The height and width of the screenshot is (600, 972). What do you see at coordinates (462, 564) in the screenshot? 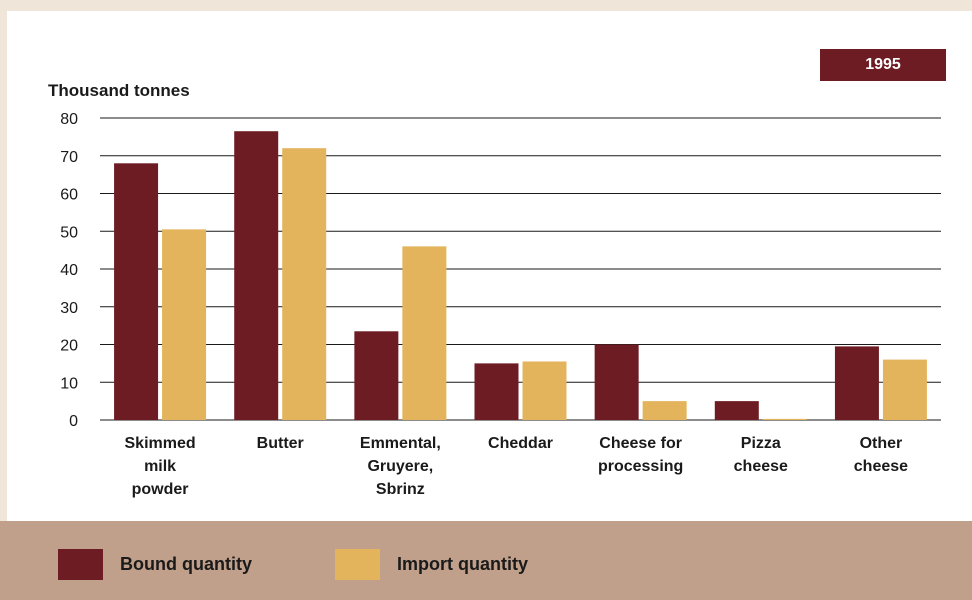
I see `legend-label-import: Import quantity` at bounding box center [462, 564].